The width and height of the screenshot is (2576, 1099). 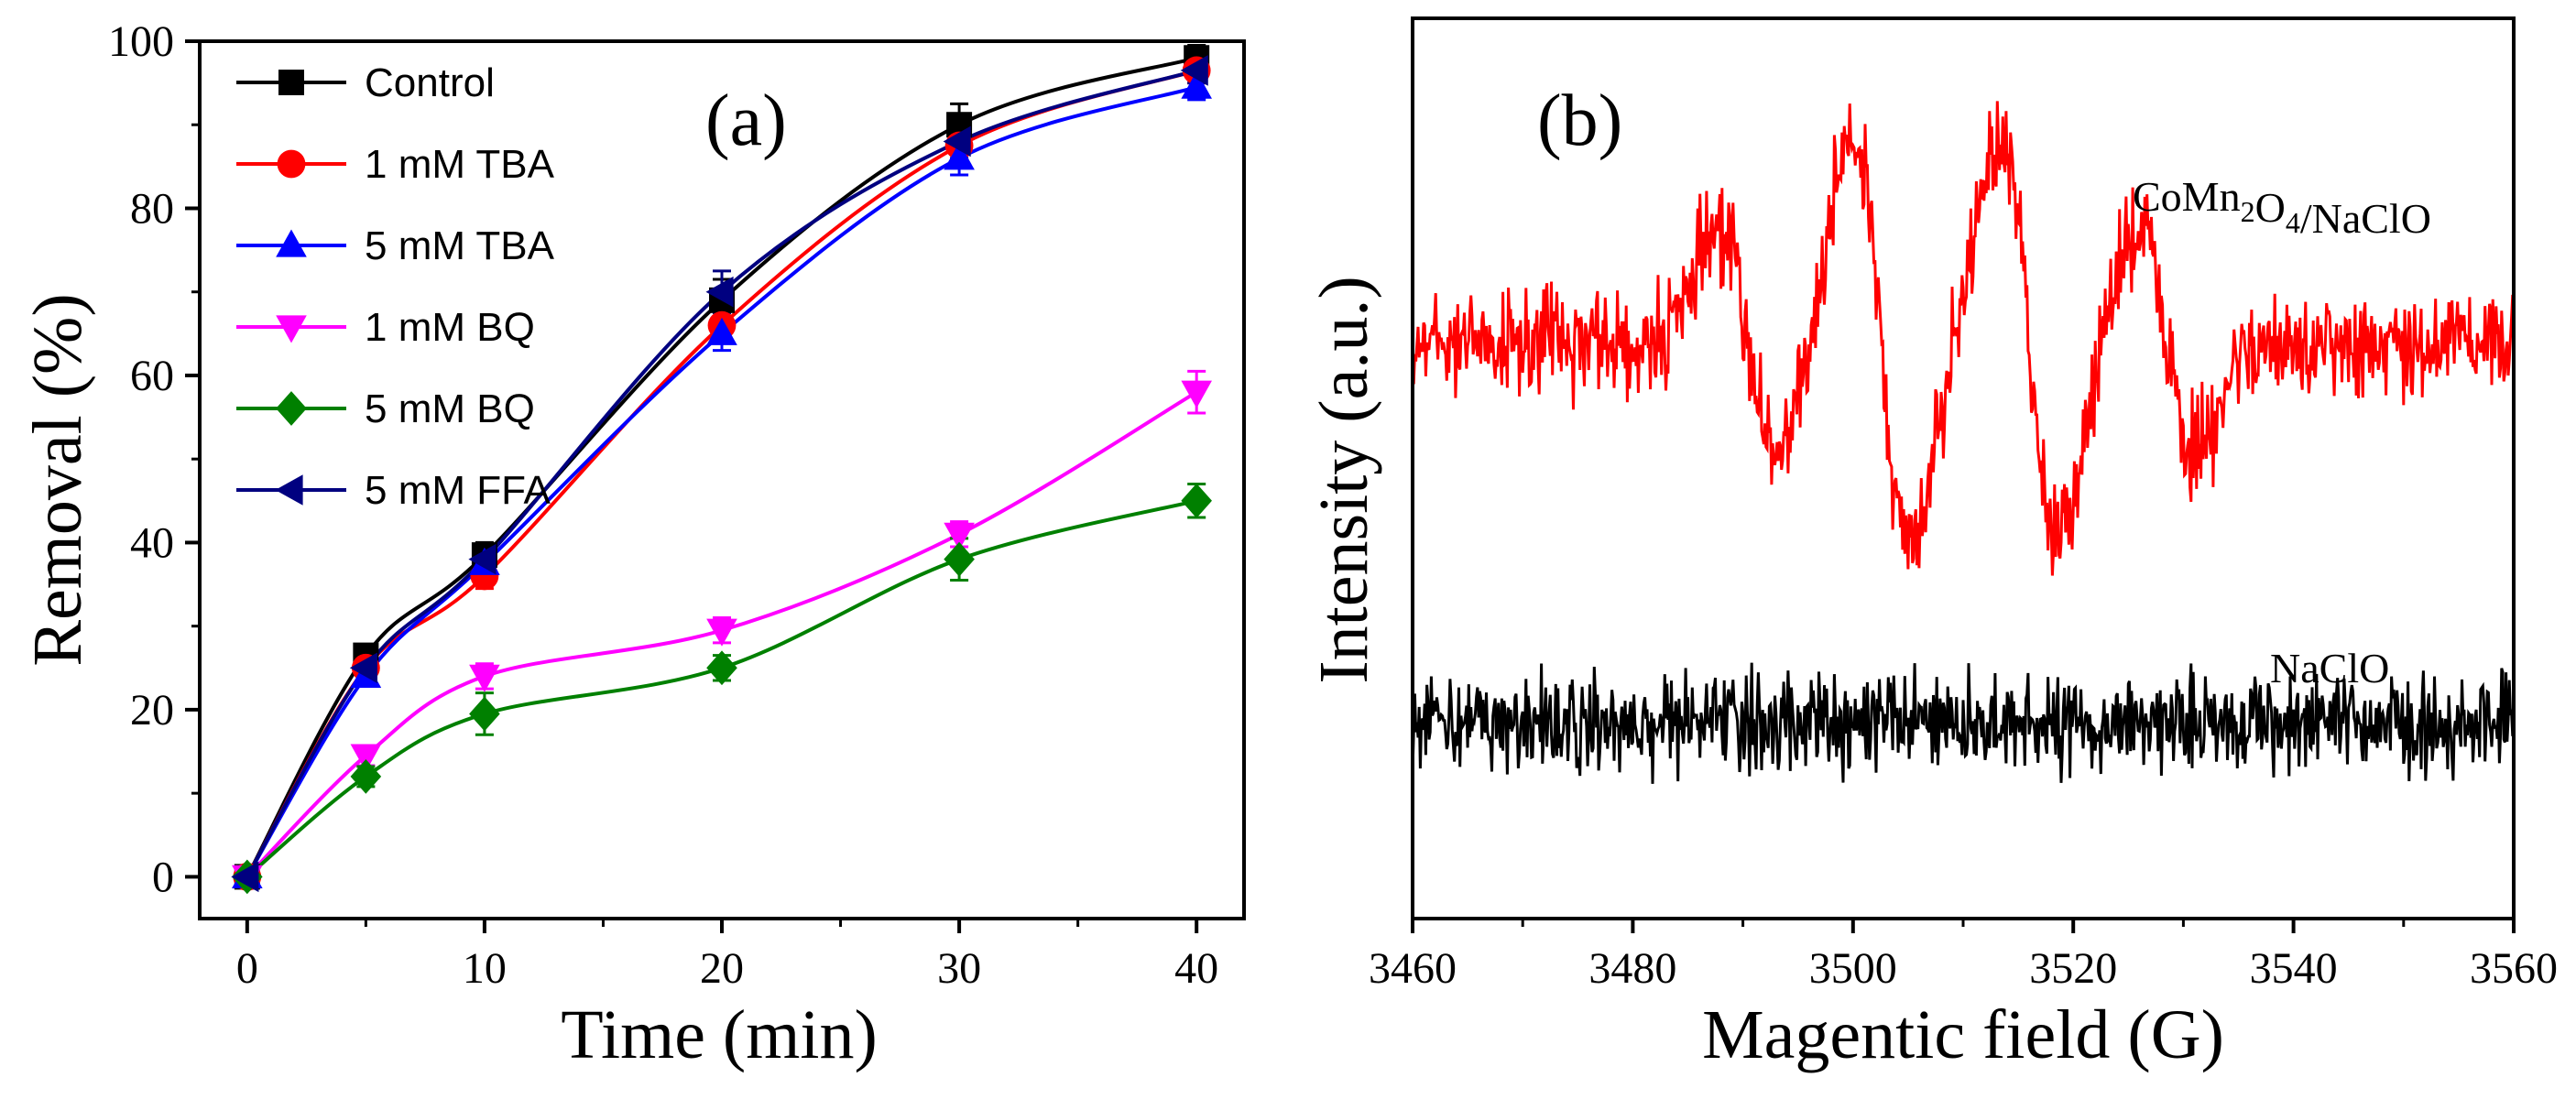 What do you see at coordinates (430, 82) in the screenshot?
I see `legend-label: Control` at bounding box center [430, 82].